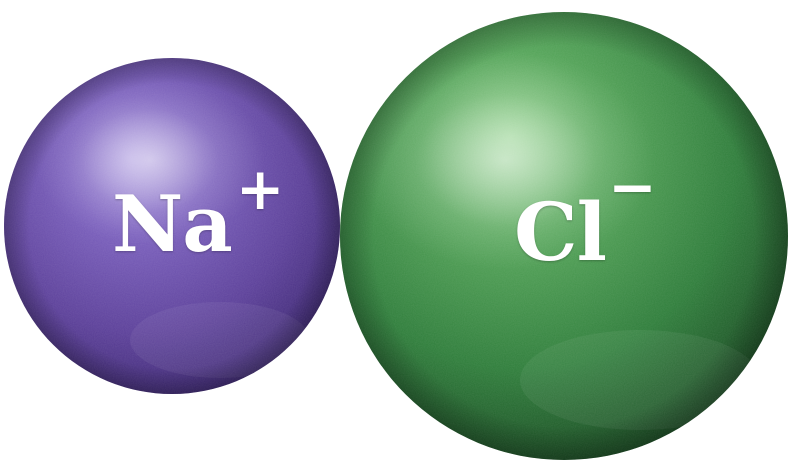 The image size is (800, 466). What do you see at coordinates (260, 189) in the screenshot?
I see `sodium-charge: +` at bounding box center [260, 189].